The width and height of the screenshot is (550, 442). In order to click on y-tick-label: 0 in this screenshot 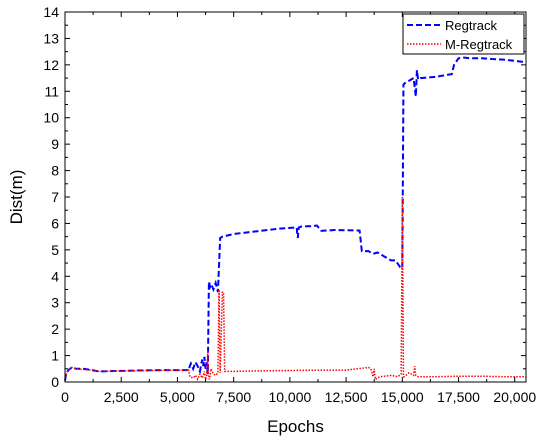, I will do `click(55, 382)`.